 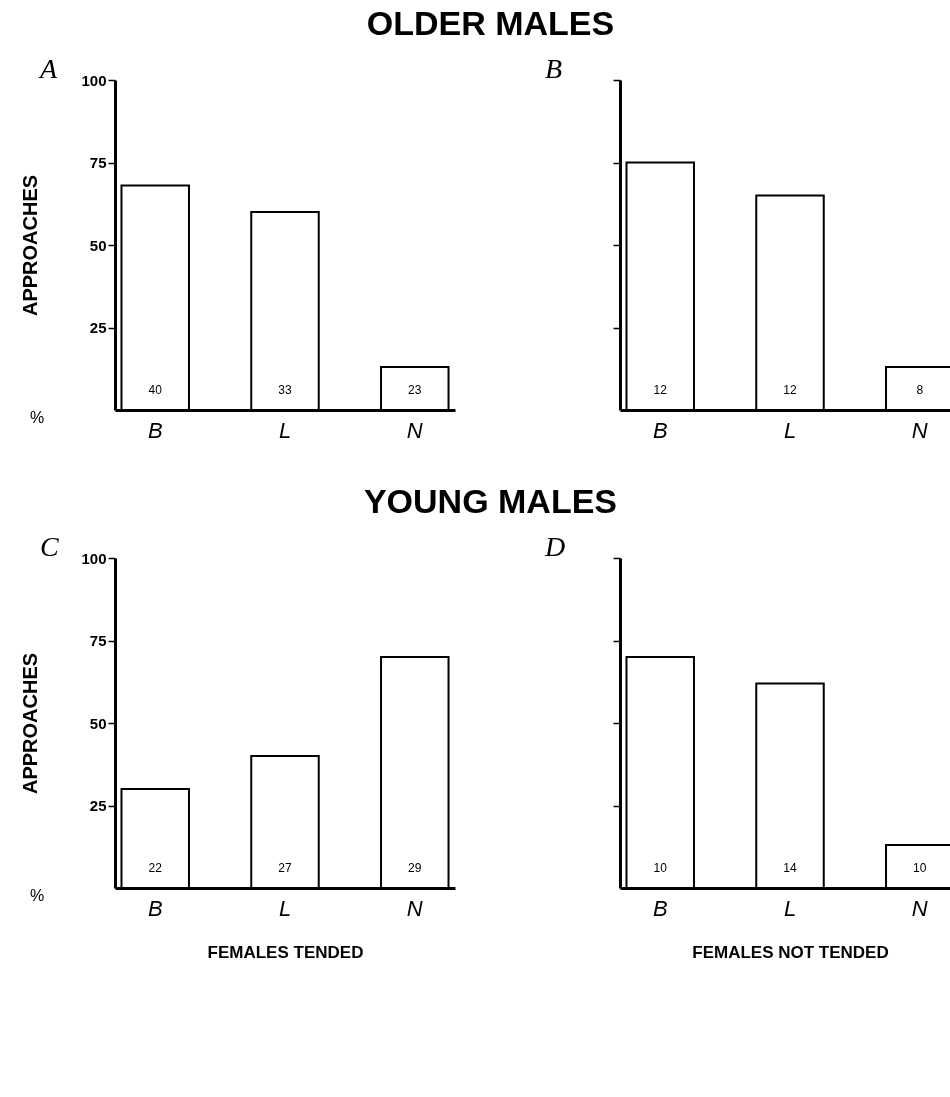 I want to click on annotation: 29, so click(x=415, y=868).